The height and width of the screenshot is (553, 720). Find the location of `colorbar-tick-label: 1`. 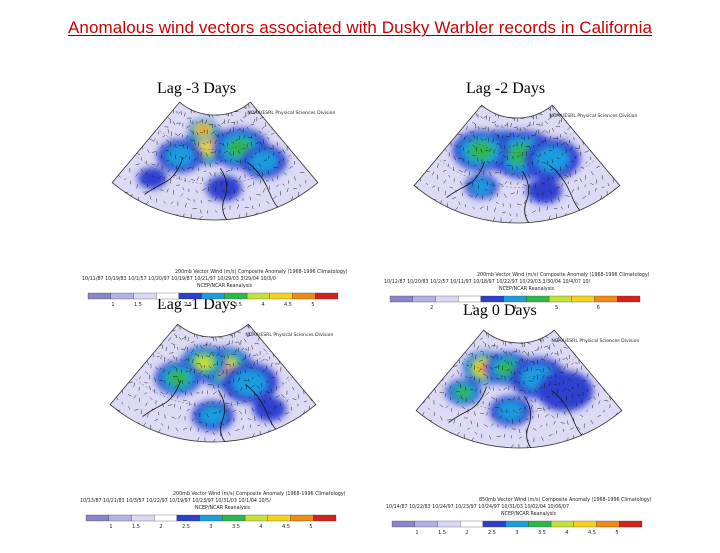

colorbar-tick-label: 1 is located at coordinates (416, 533).